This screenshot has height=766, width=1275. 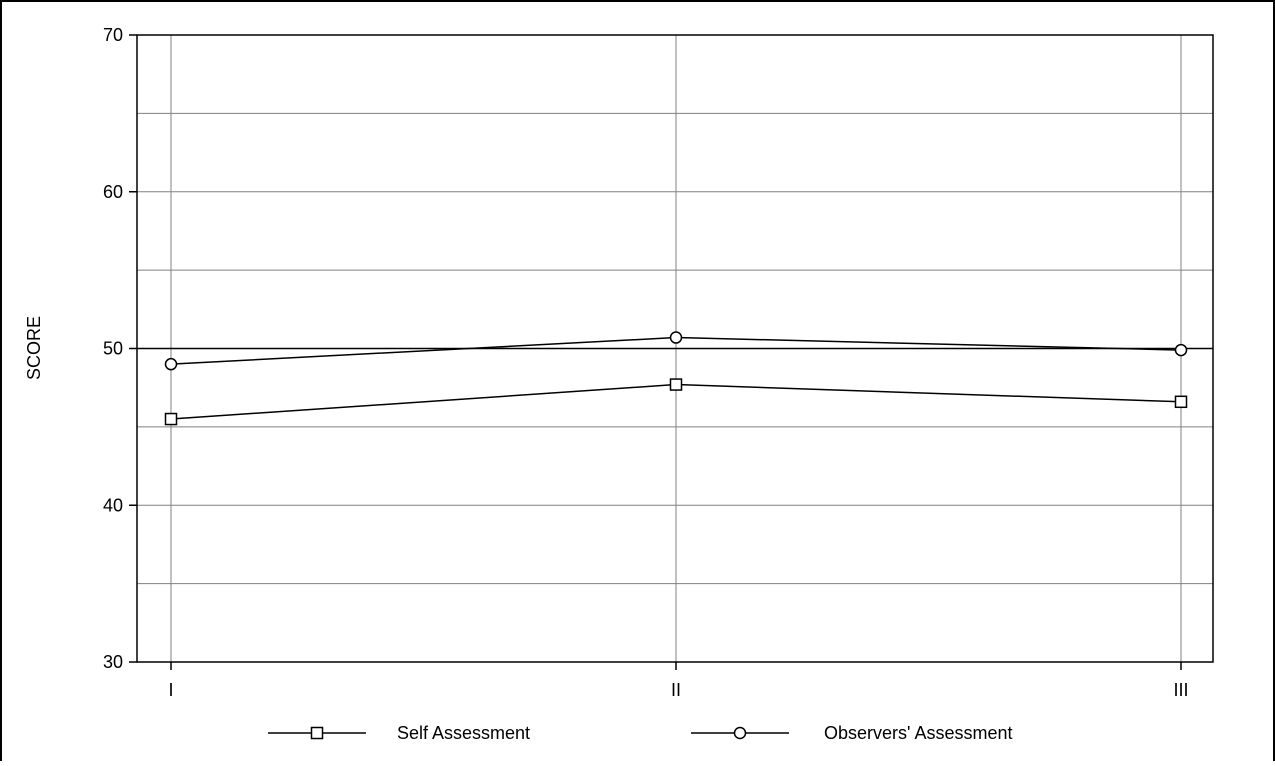 What do you see at coordinates (170, 690) in the screenshot?
I see `x-tick-label: I` at bounding box center [170, 690].